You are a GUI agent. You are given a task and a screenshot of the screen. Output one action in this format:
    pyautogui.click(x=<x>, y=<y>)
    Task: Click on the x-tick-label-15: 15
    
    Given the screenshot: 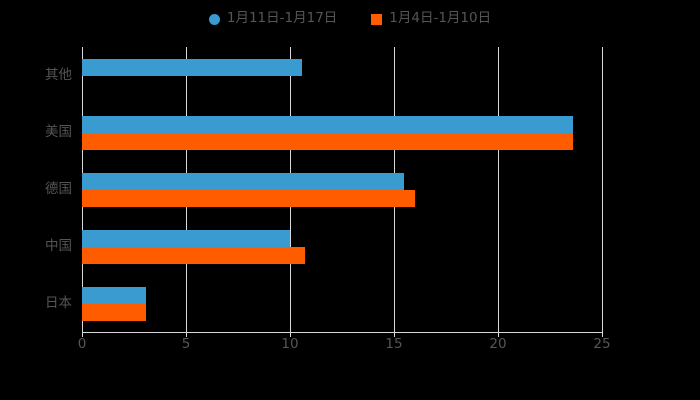 What is the action you would take?
    pyautogui.click(x=394, y=344)
    